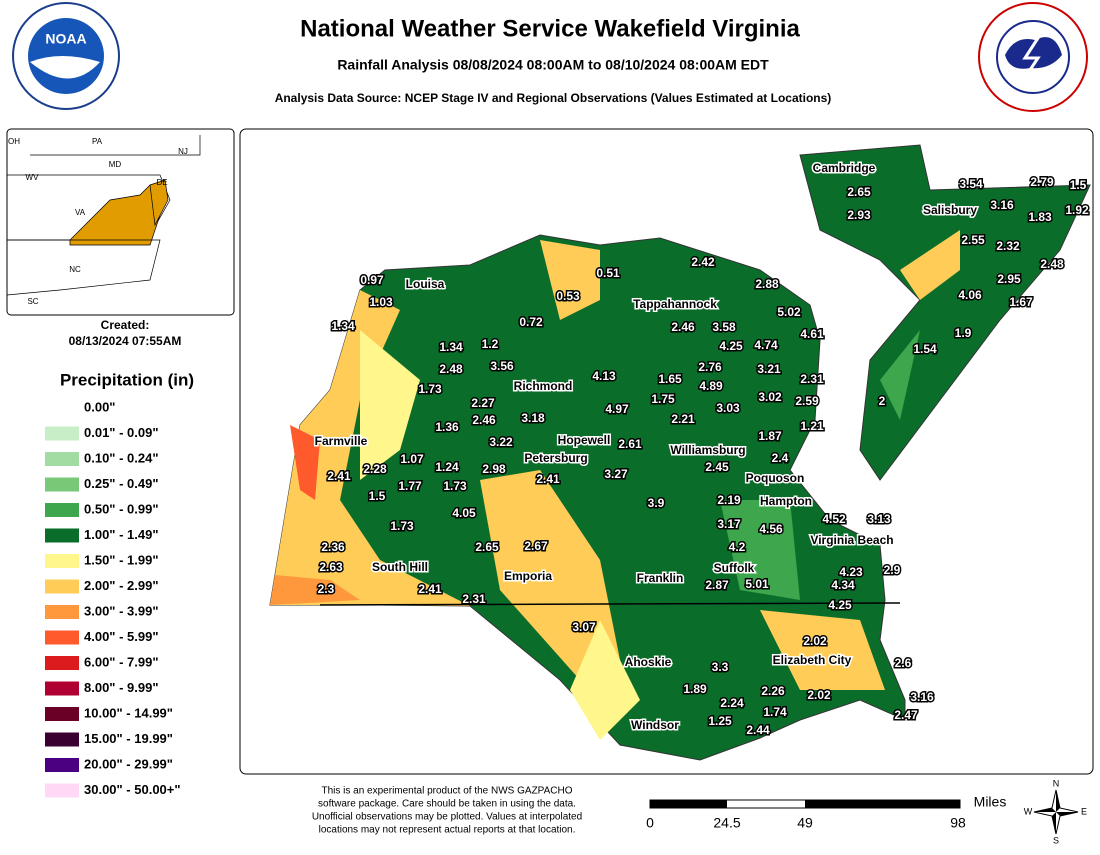 The height and width of the screenshot is (855, 1100). What do you see at coordinates (65, 39) in the screenshot?
I see `logo-text: NOAA` at bounding box center [65, 39].